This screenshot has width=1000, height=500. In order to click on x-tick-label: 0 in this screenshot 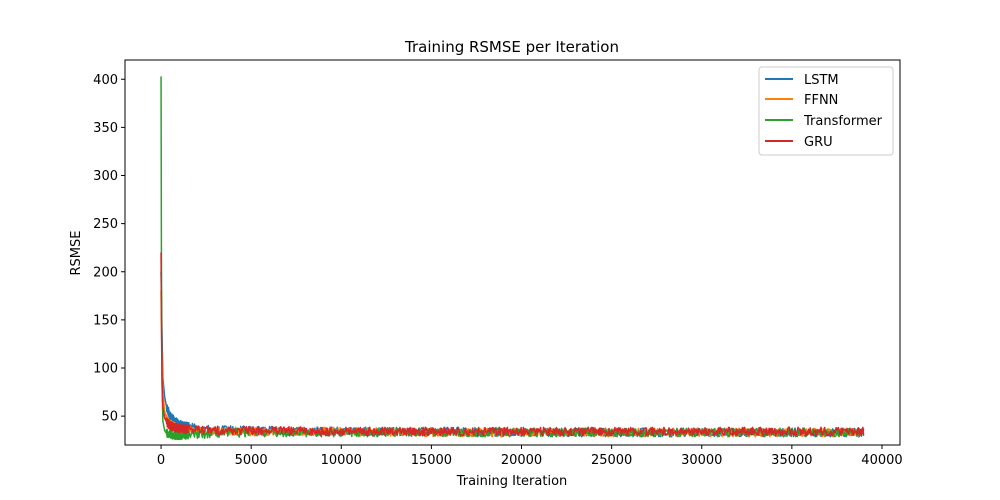, I will do `click(161, 460)`.